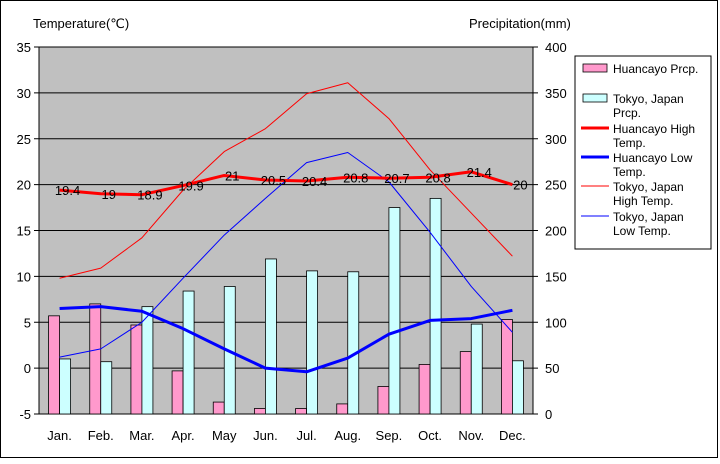 This screenshot has height=464, width=720. Describe the element at coordinates (430, 435) in the screenshot. I see `x-tick-label: Oct.` at that location.